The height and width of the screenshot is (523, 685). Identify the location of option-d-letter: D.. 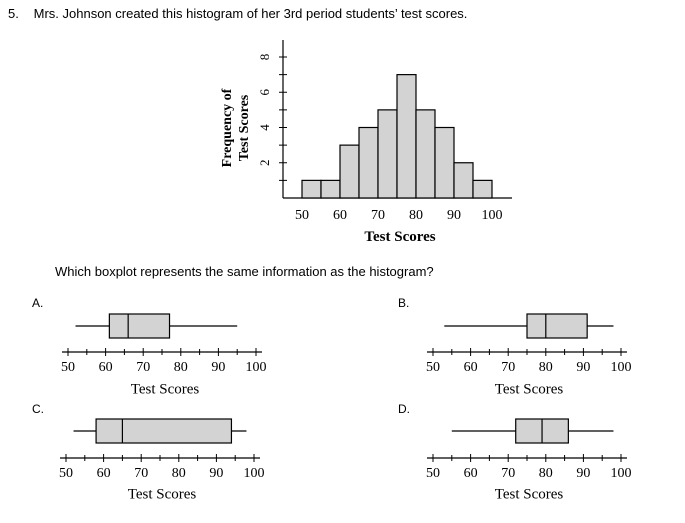
(404, 409).